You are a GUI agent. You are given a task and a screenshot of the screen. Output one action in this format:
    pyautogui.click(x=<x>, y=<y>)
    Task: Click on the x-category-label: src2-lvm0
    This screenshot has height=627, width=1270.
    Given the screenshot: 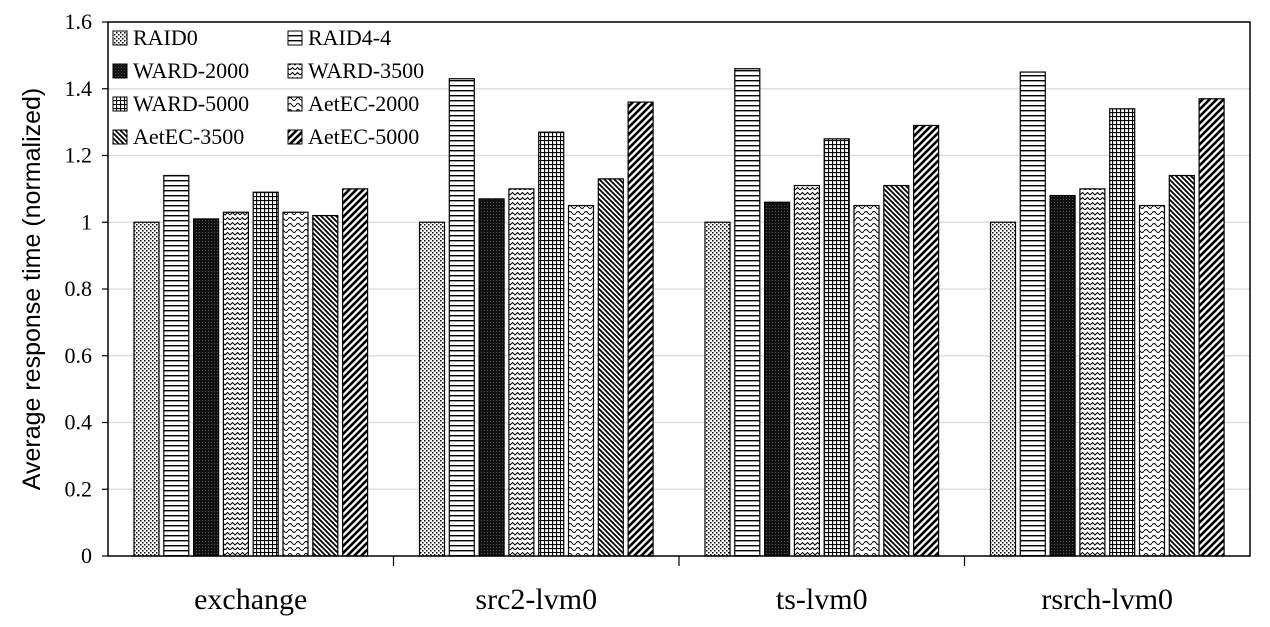 What is the action you would take?
    pyautogui.click(x=536, y=599)
    